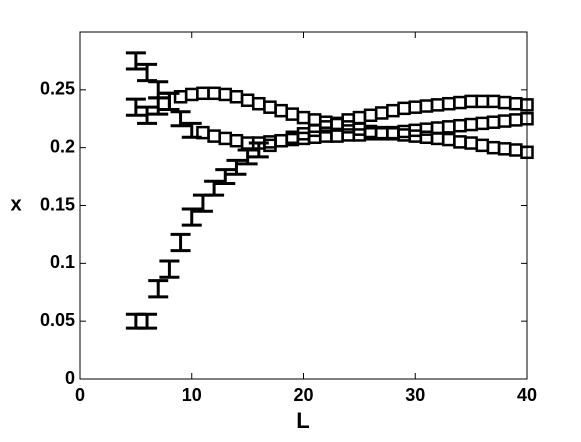  I want to click on y-tick-label: 0.1, so click(62, 262).